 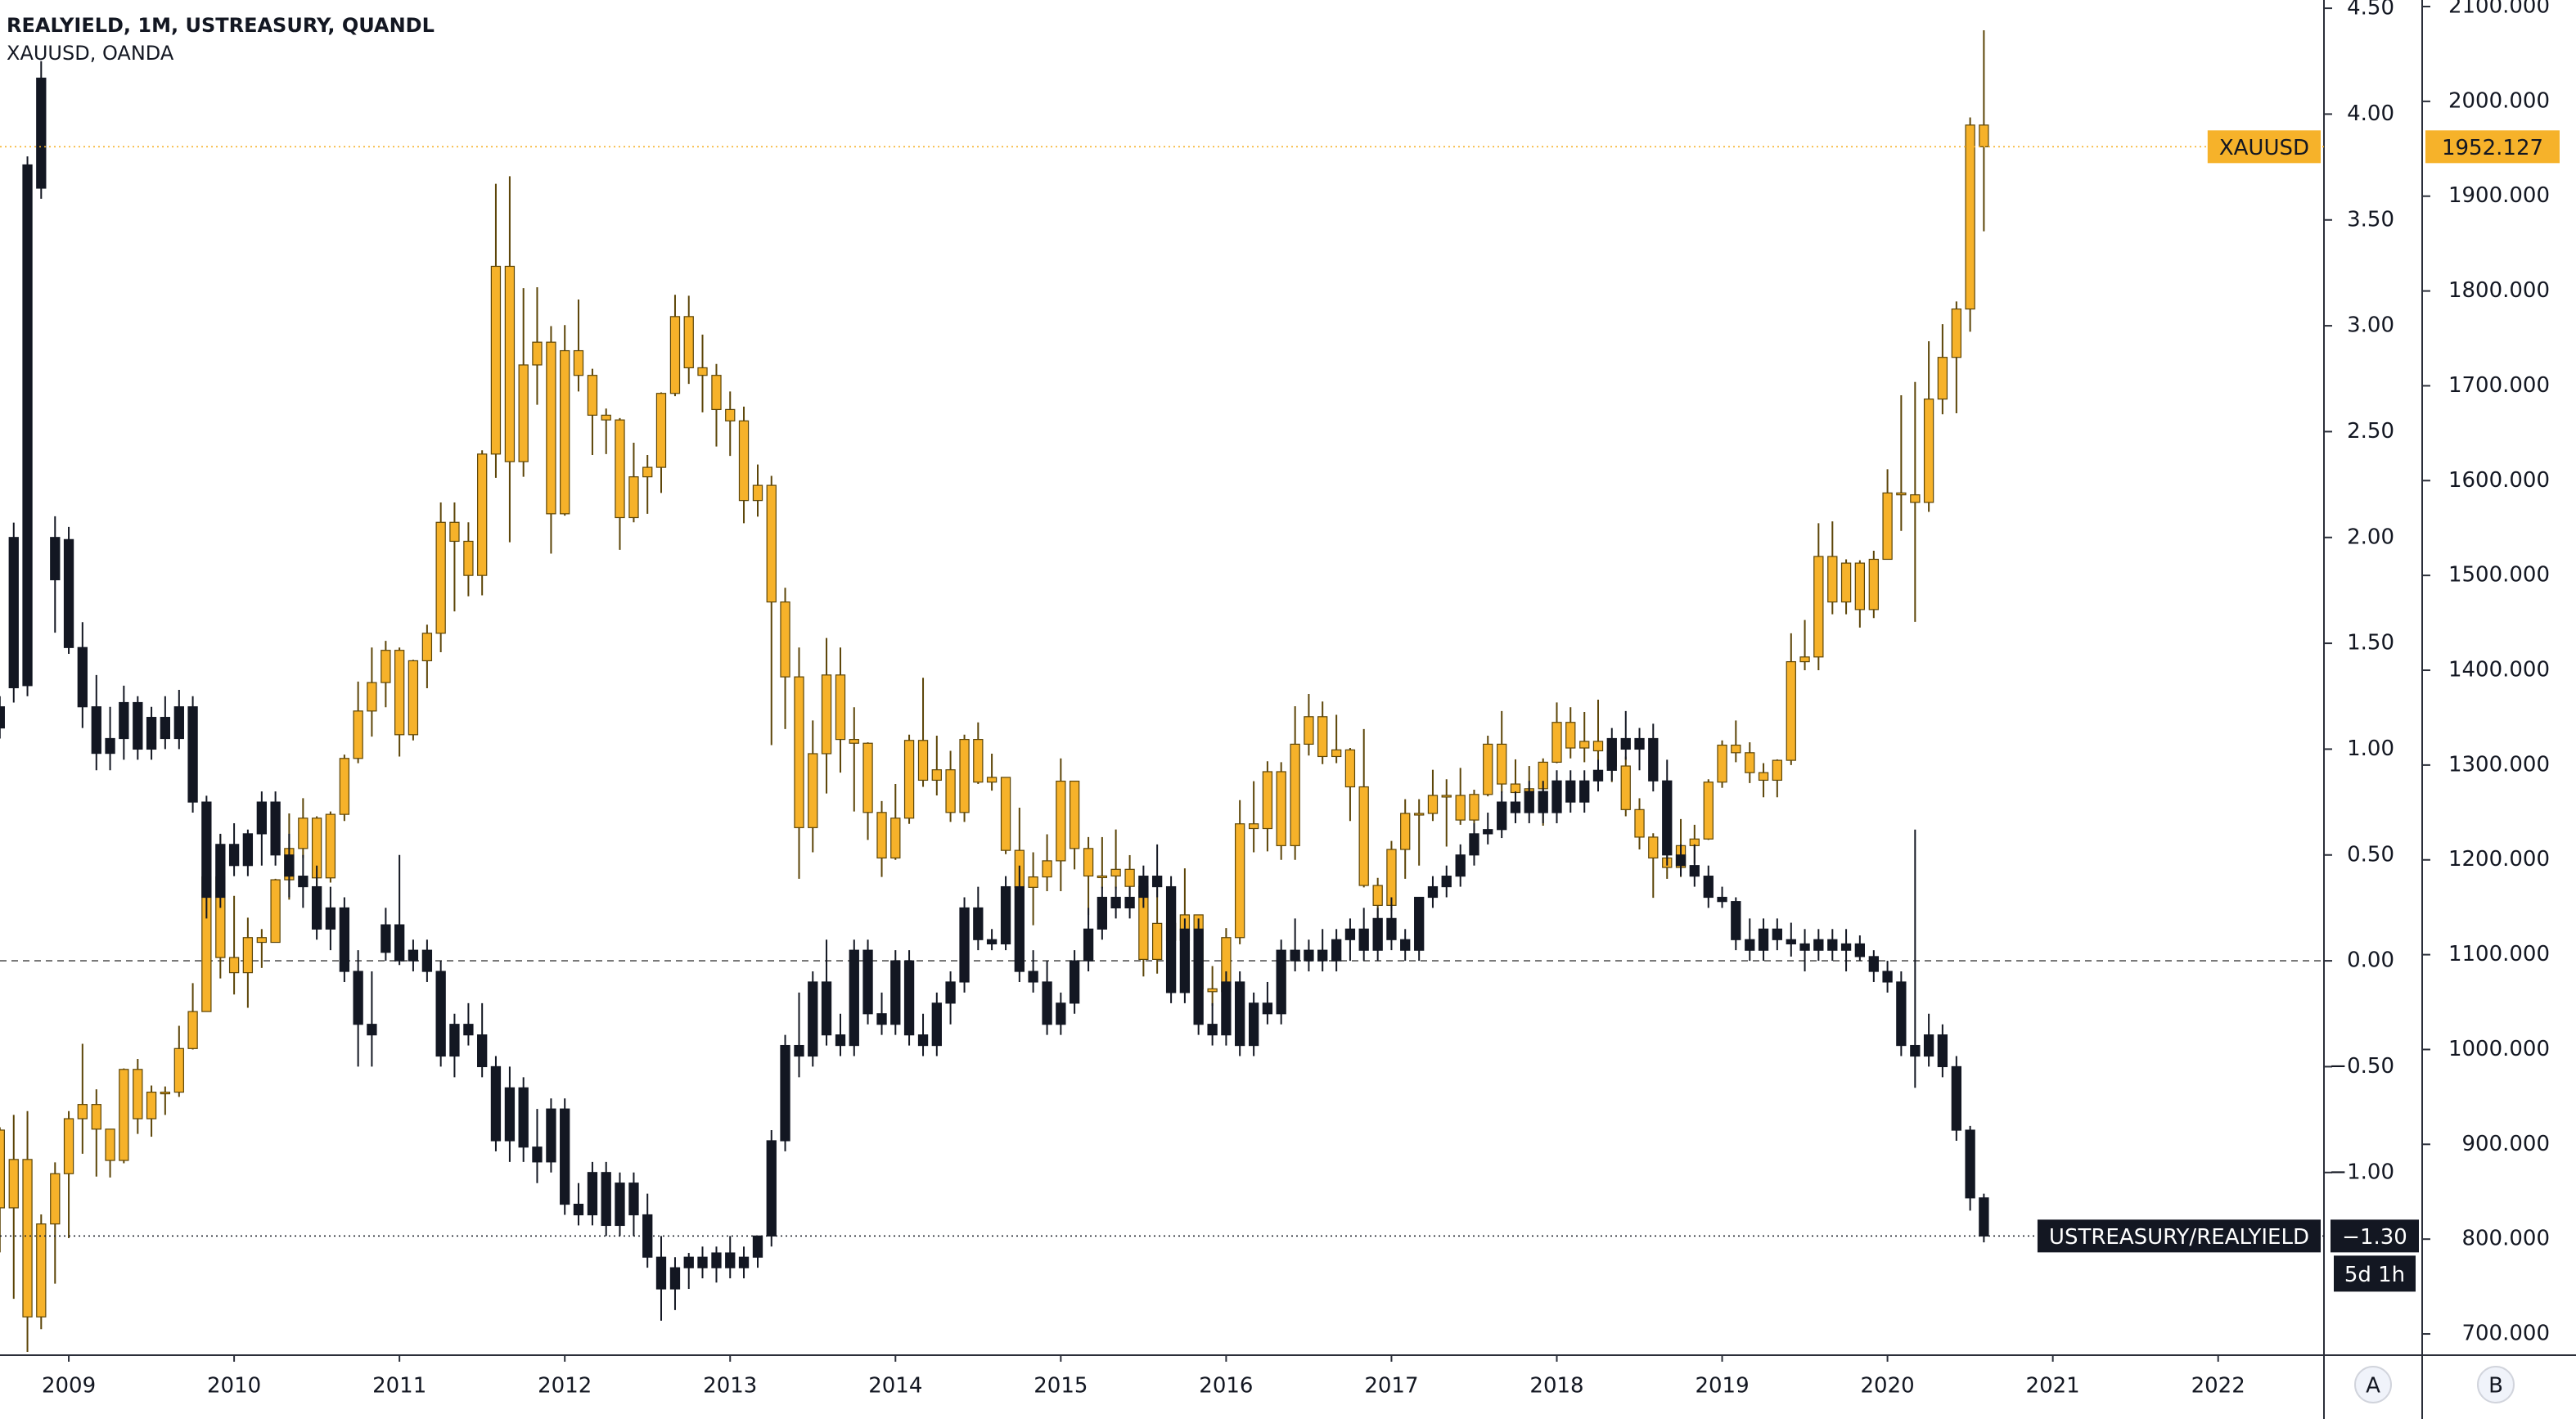 I want to click on x-tick-label: 2019, so click(x=1722, y=1386).